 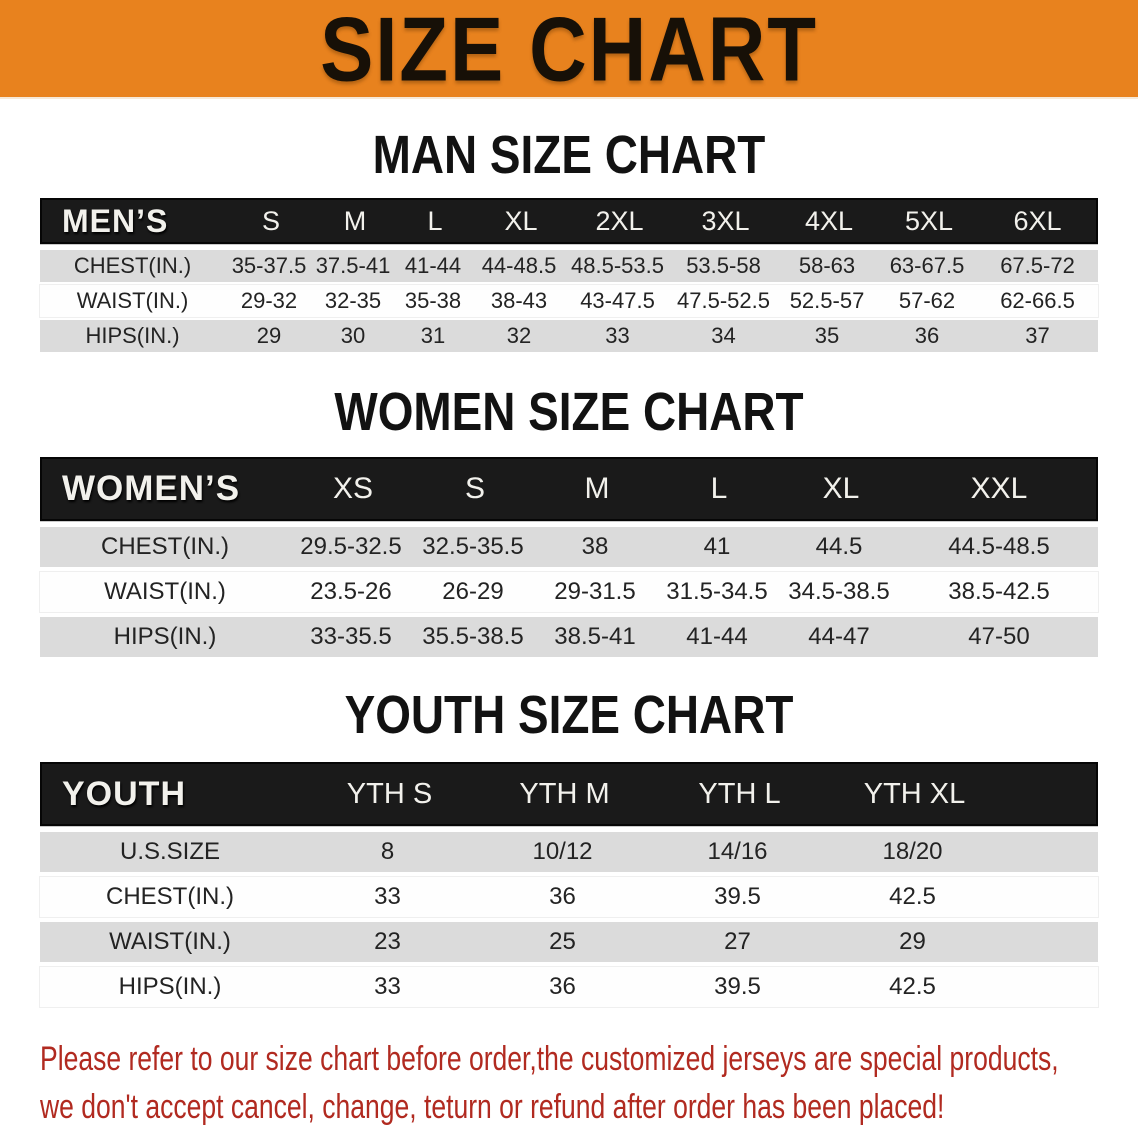 I want to click on measurement-value: 8, so click(x=387, y=851).